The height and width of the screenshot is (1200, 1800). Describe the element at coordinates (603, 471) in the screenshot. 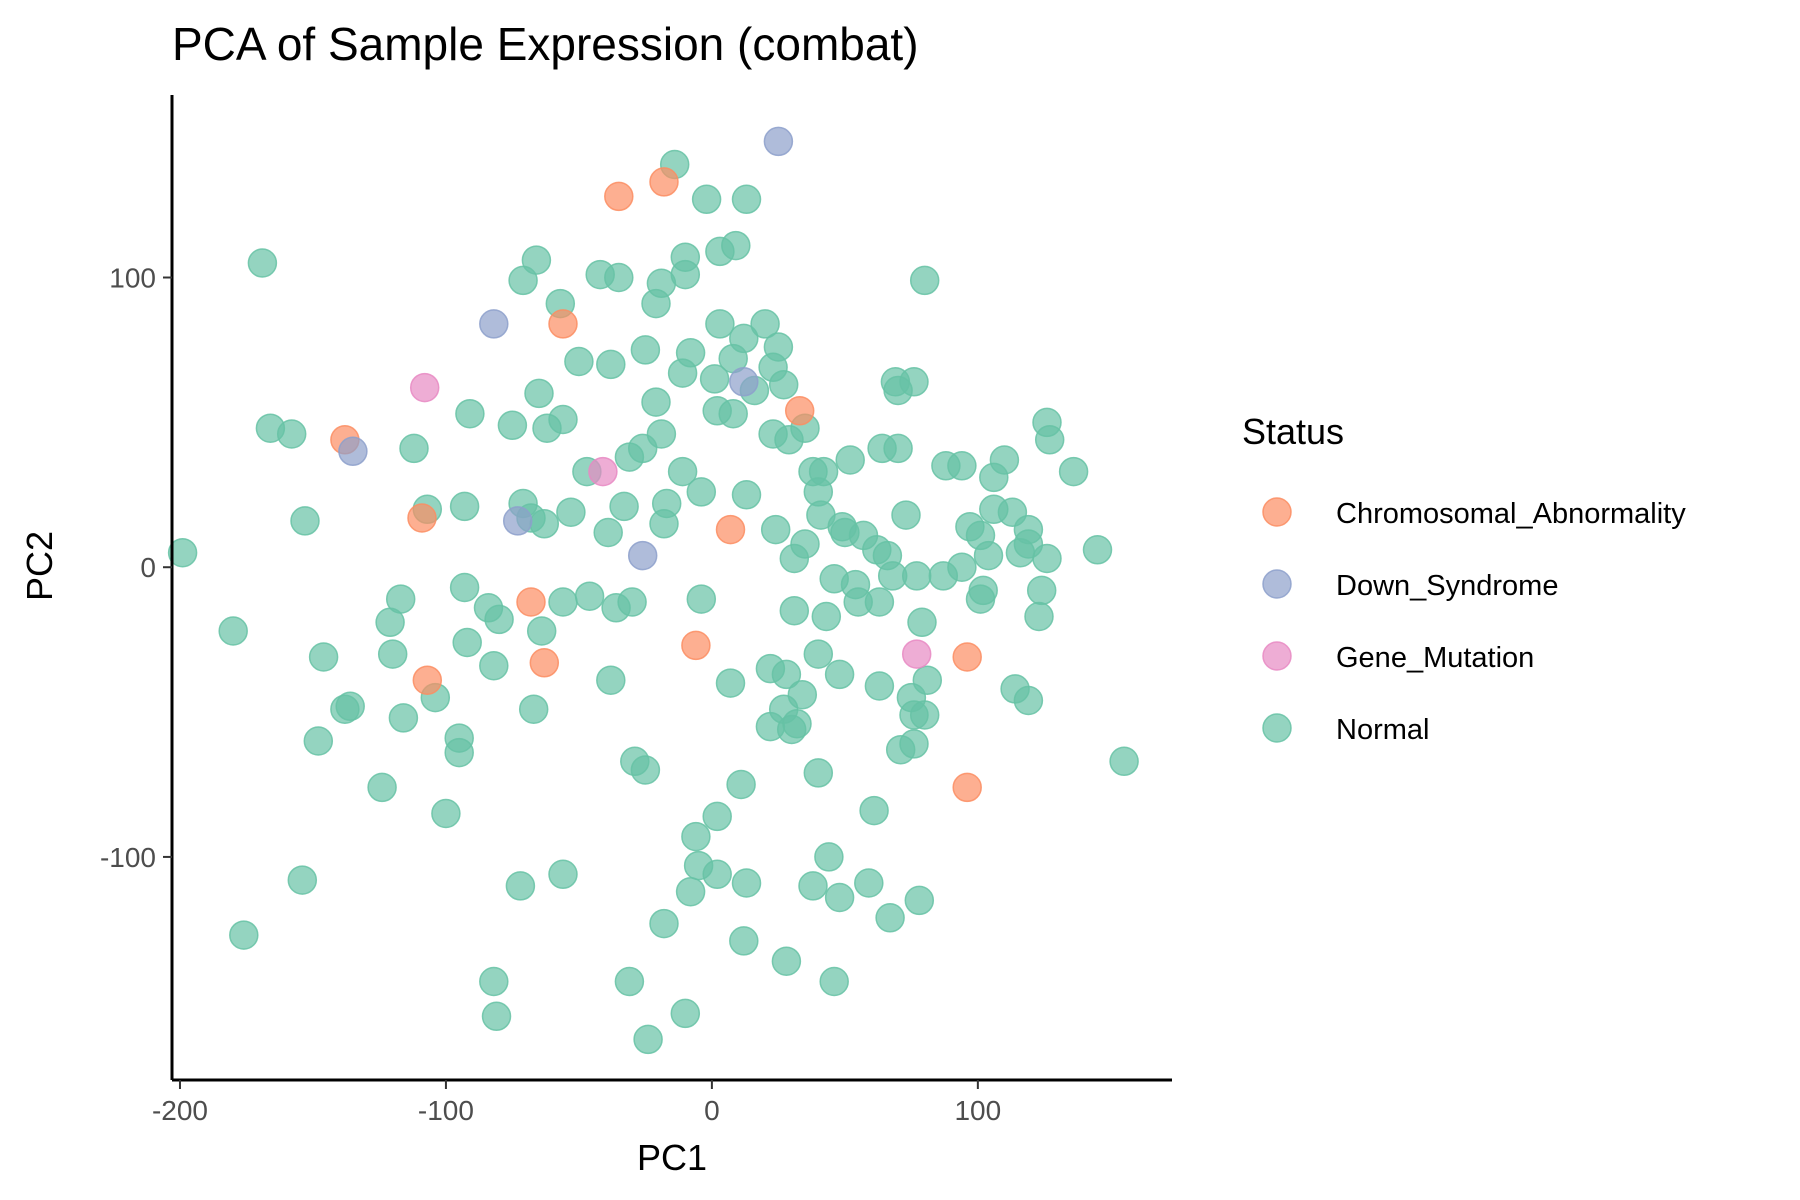

I see `point-gene-mutation` at that location.